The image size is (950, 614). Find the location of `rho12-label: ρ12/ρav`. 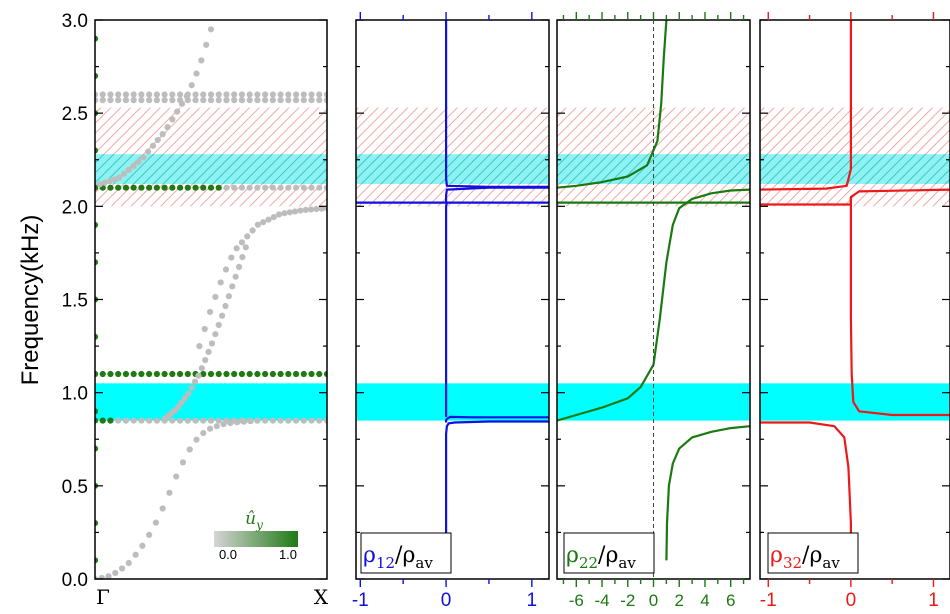

rho12-label: ρ12/ρav is located at coordinates (406, 553).